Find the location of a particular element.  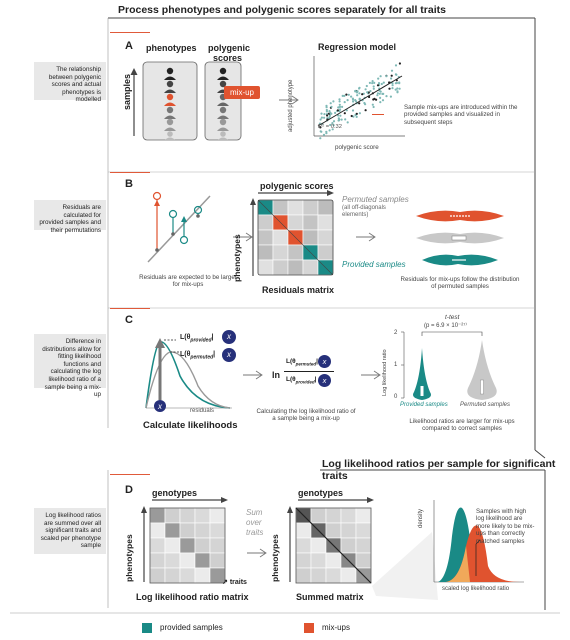

accent-line-a is located at coordinates (130, 32).